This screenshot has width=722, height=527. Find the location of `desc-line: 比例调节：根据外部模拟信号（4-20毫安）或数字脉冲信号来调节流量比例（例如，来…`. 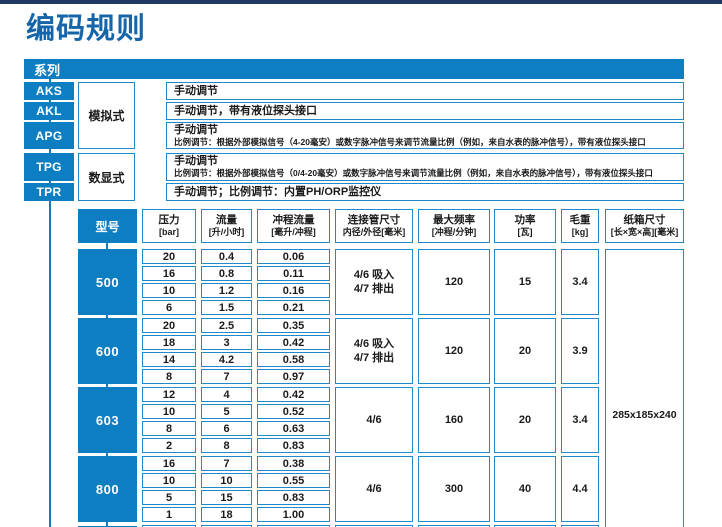

desc-line: 比例调节：根据外部模拟信号（4-20毫安）或数字脉冲信号来调节流量比例（例如，来… is located at coordinates (410, 141).